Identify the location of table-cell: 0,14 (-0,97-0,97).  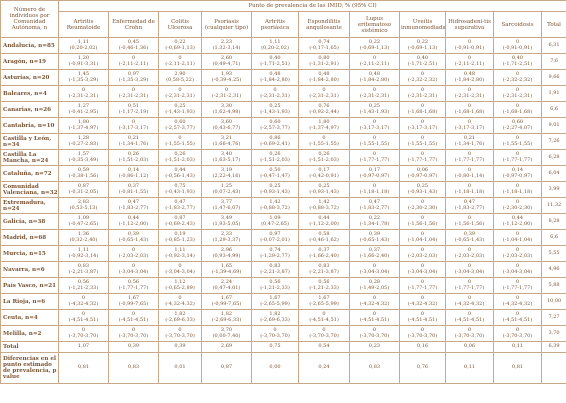
(517, 173).